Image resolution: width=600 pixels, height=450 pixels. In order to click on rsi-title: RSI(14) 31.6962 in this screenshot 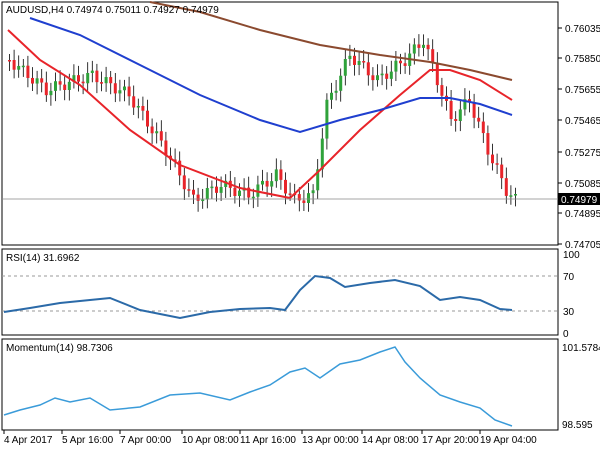, I will do `click(43, 258)`.